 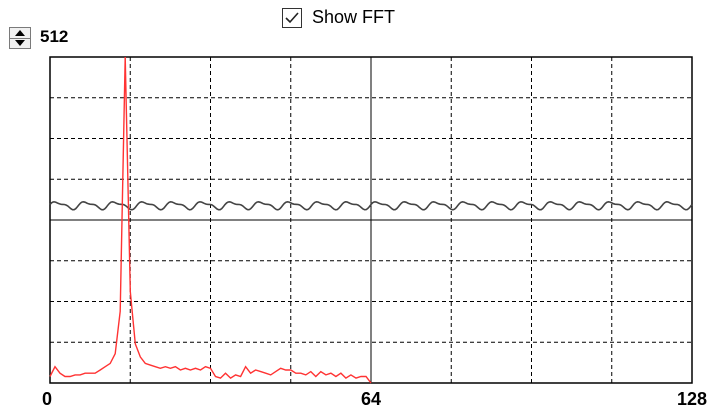 What do you see at coordinates (47, 399) in the screenshot?
I see `x-tick-label: 0` at bounding box center [47, 399].